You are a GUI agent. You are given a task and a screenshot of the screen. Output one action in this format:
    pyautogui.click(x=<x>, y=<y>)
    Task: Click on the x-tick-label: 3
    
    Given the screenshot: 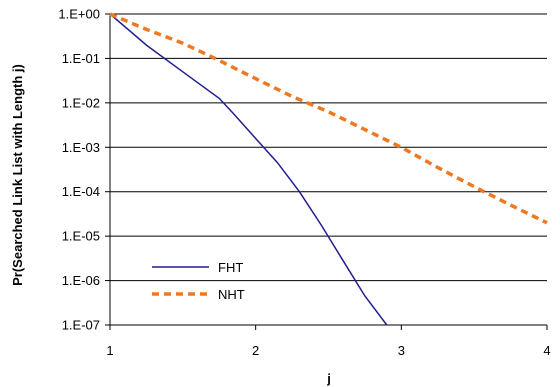 What is the action you would take?
    pyautogui.click(x=401, y=350)
    